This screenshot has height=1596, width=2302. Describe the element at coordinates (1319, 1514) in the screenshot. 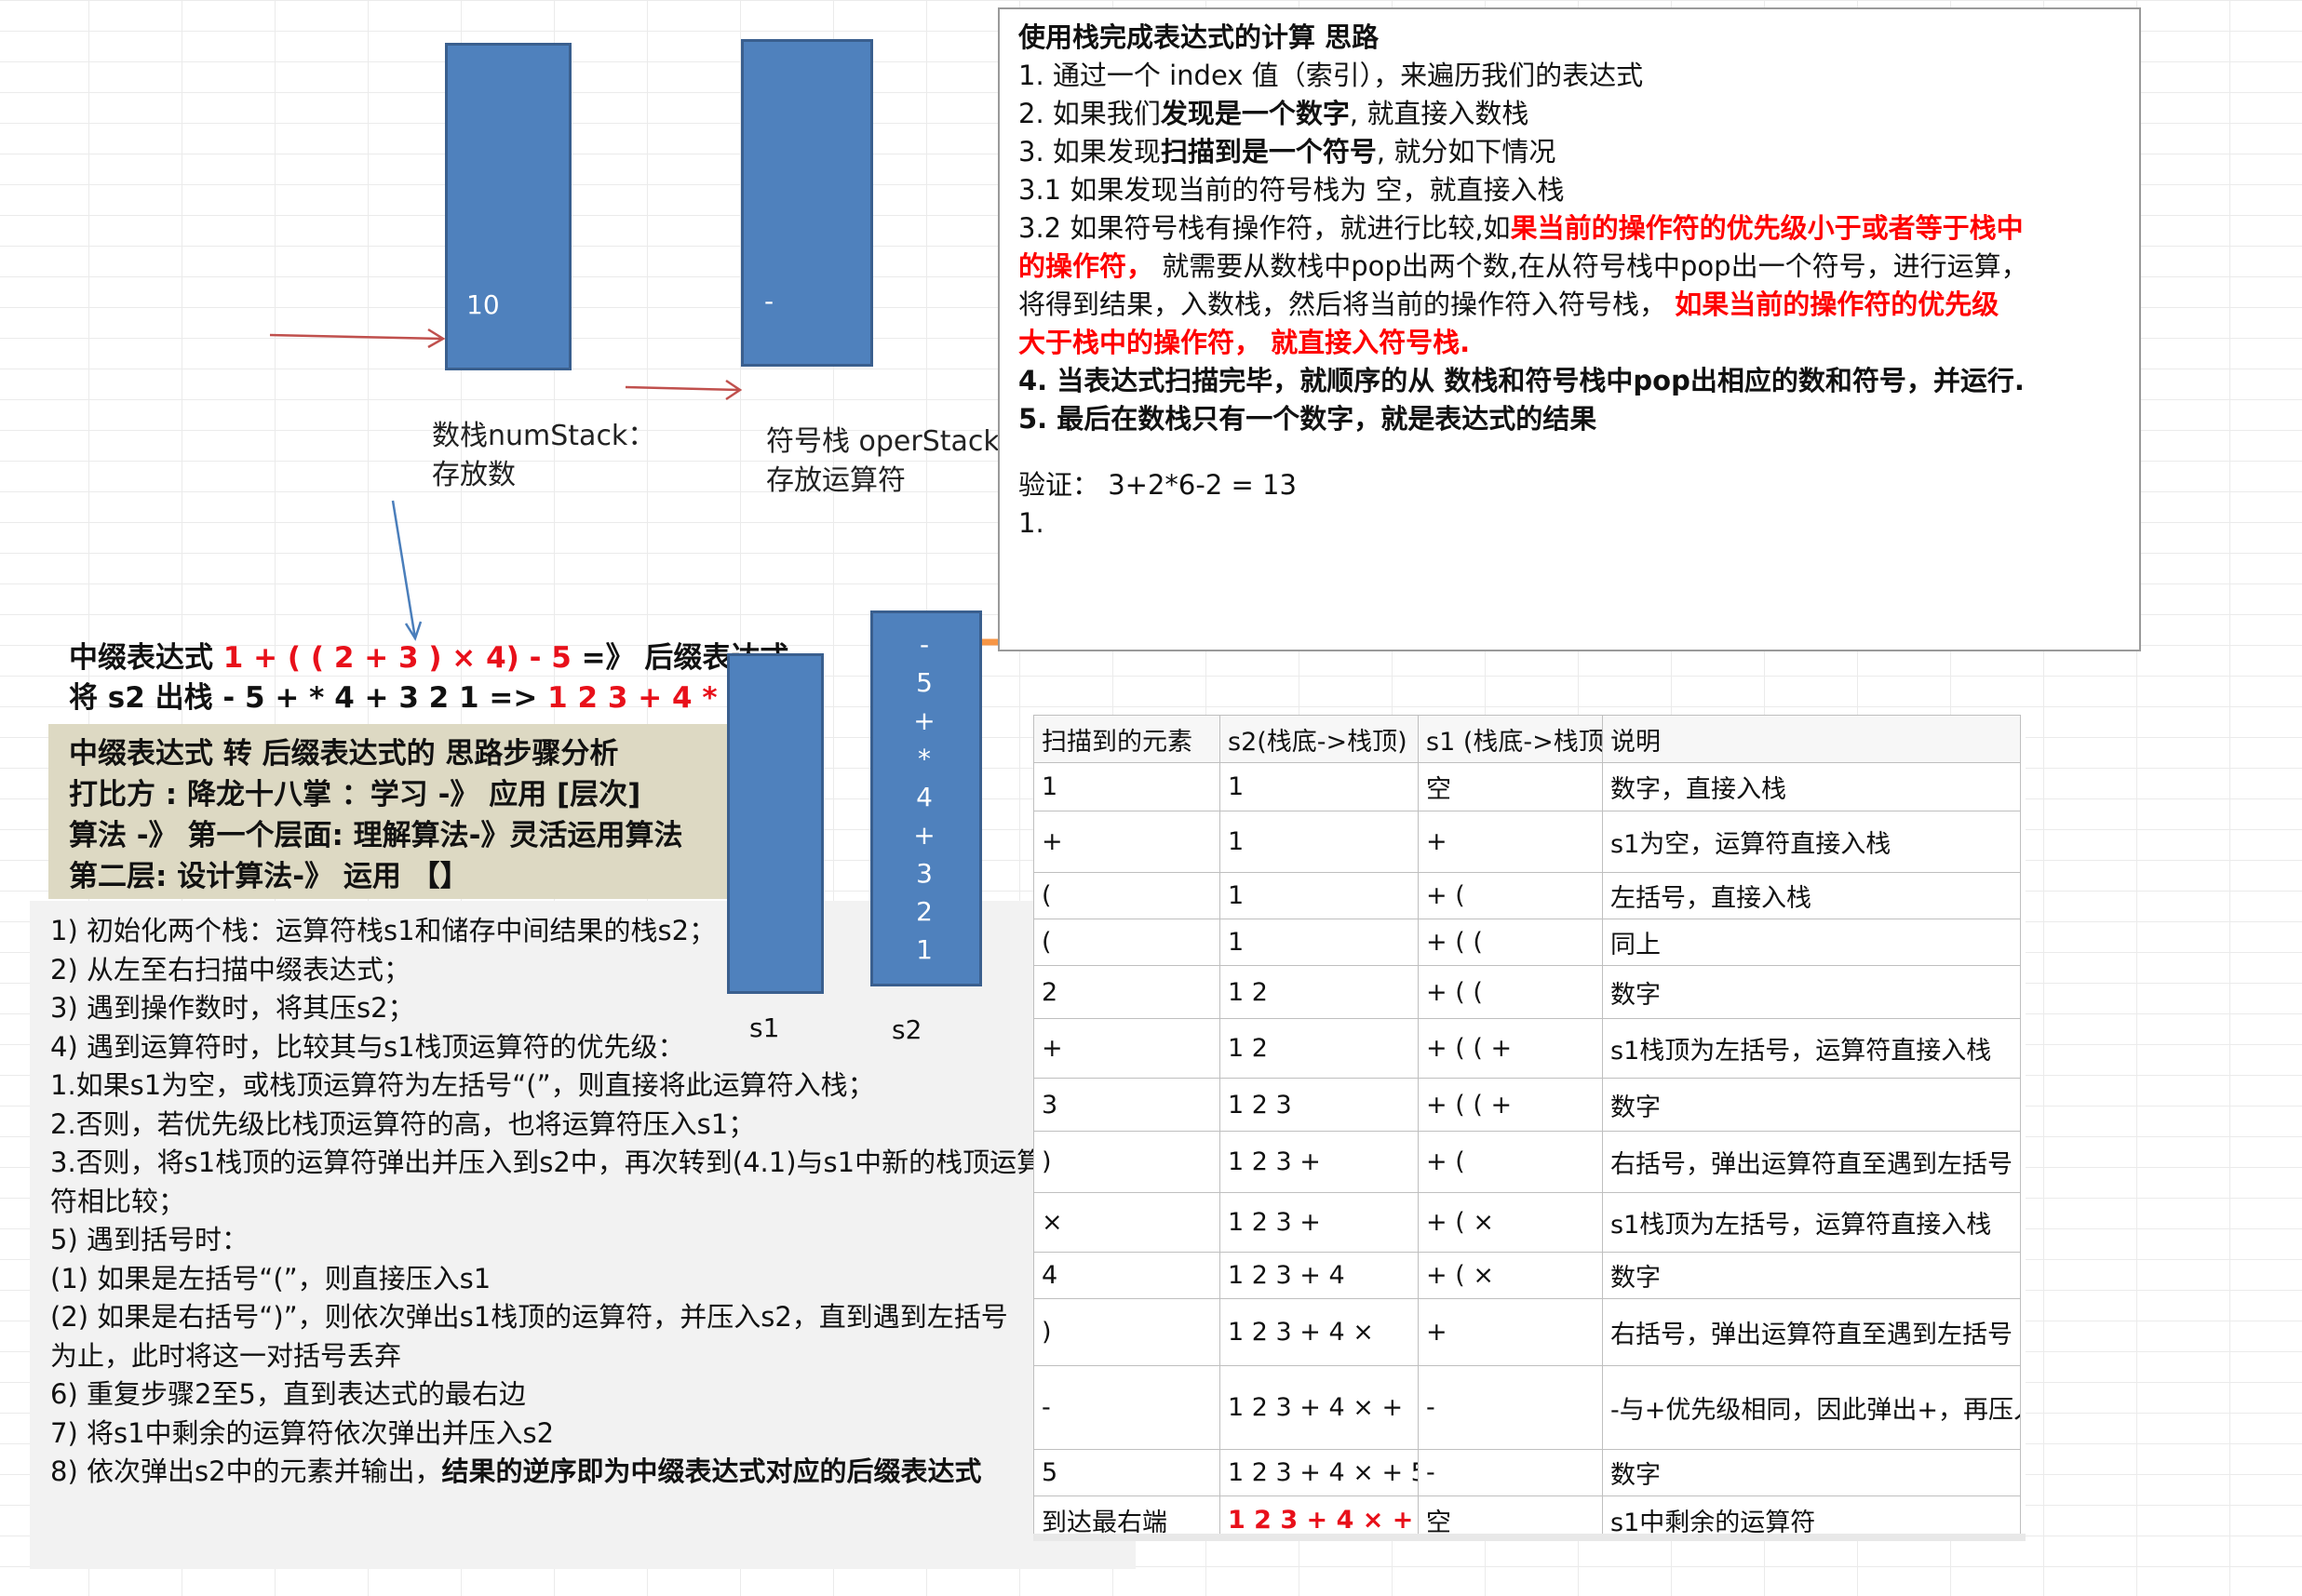

I see `table-cell: 1 2 3 + 4 × + 5 -` at that location.